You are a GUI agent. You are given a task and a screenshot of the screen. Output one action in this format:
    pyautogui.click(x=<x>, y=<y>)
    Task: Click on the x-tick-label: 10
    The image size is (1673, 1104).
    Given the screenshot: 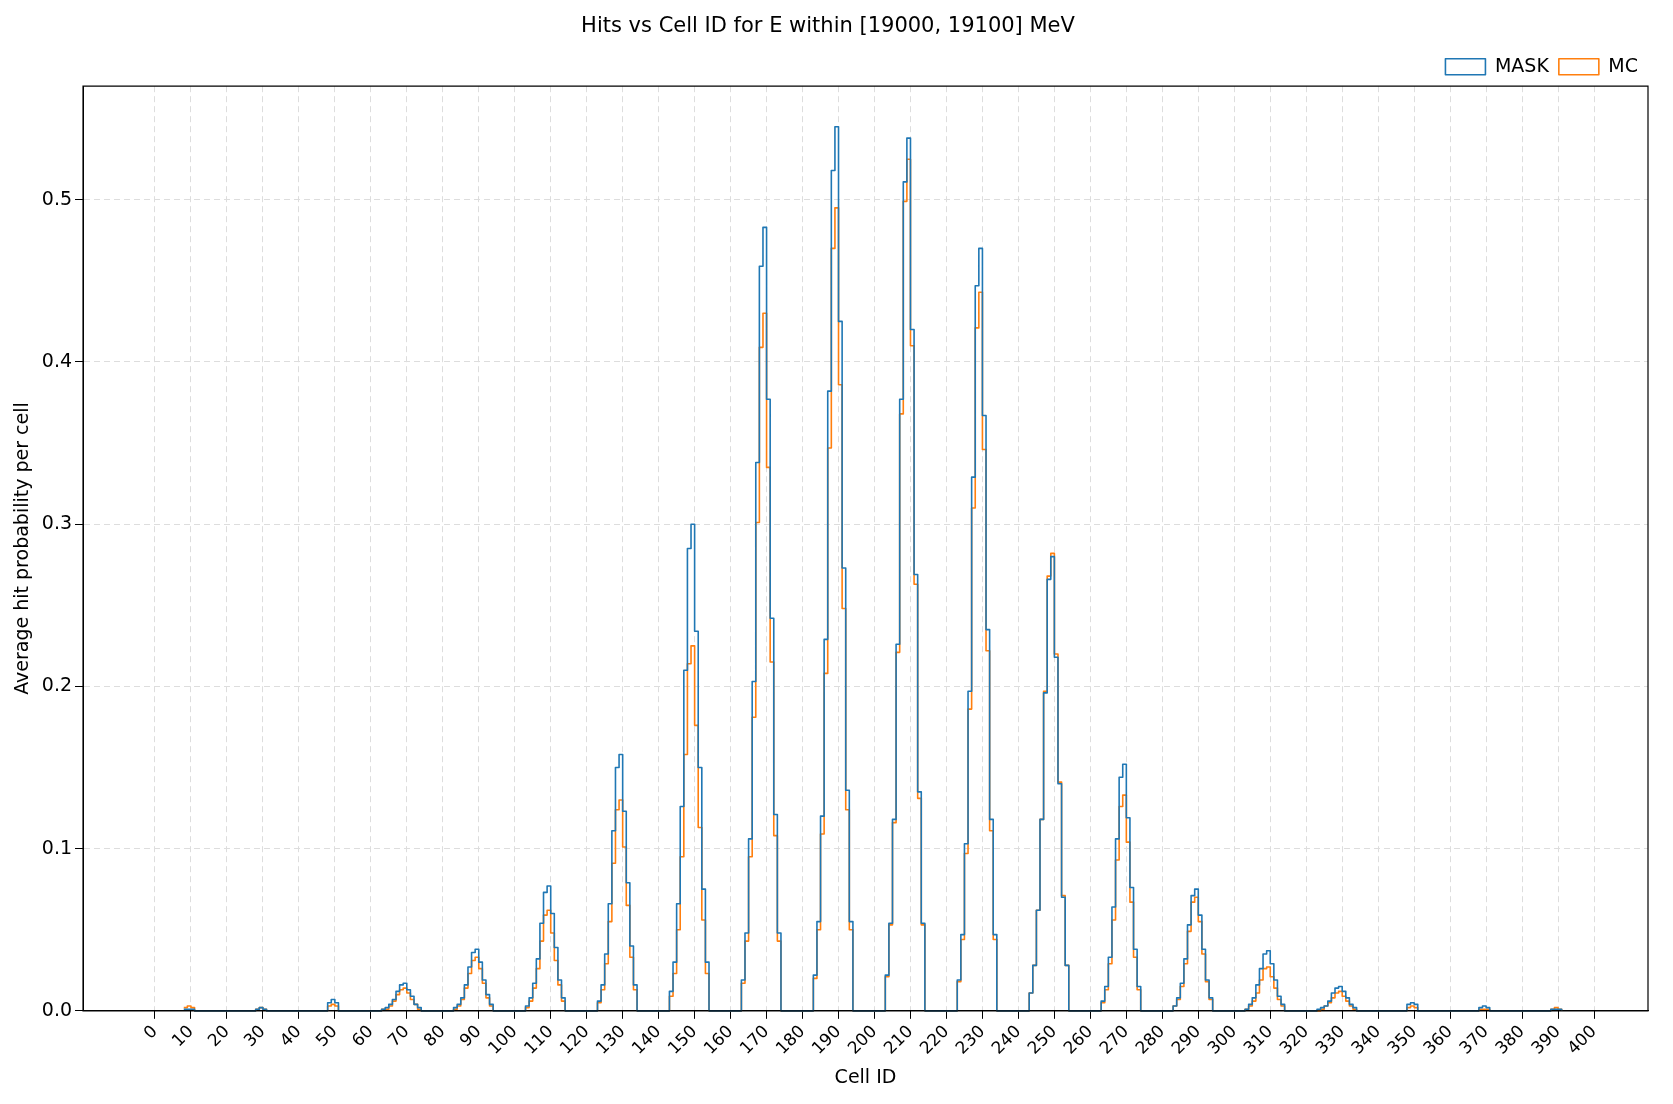 What is the action you would take?
    pyautogui.click(x=182, y=1035)
    